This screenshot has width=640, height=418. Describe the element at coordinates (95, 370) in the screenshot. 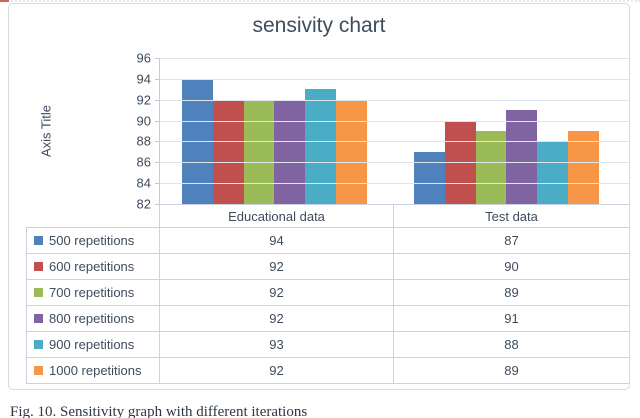

I see `series-label: 1000 repetitions` at that location.